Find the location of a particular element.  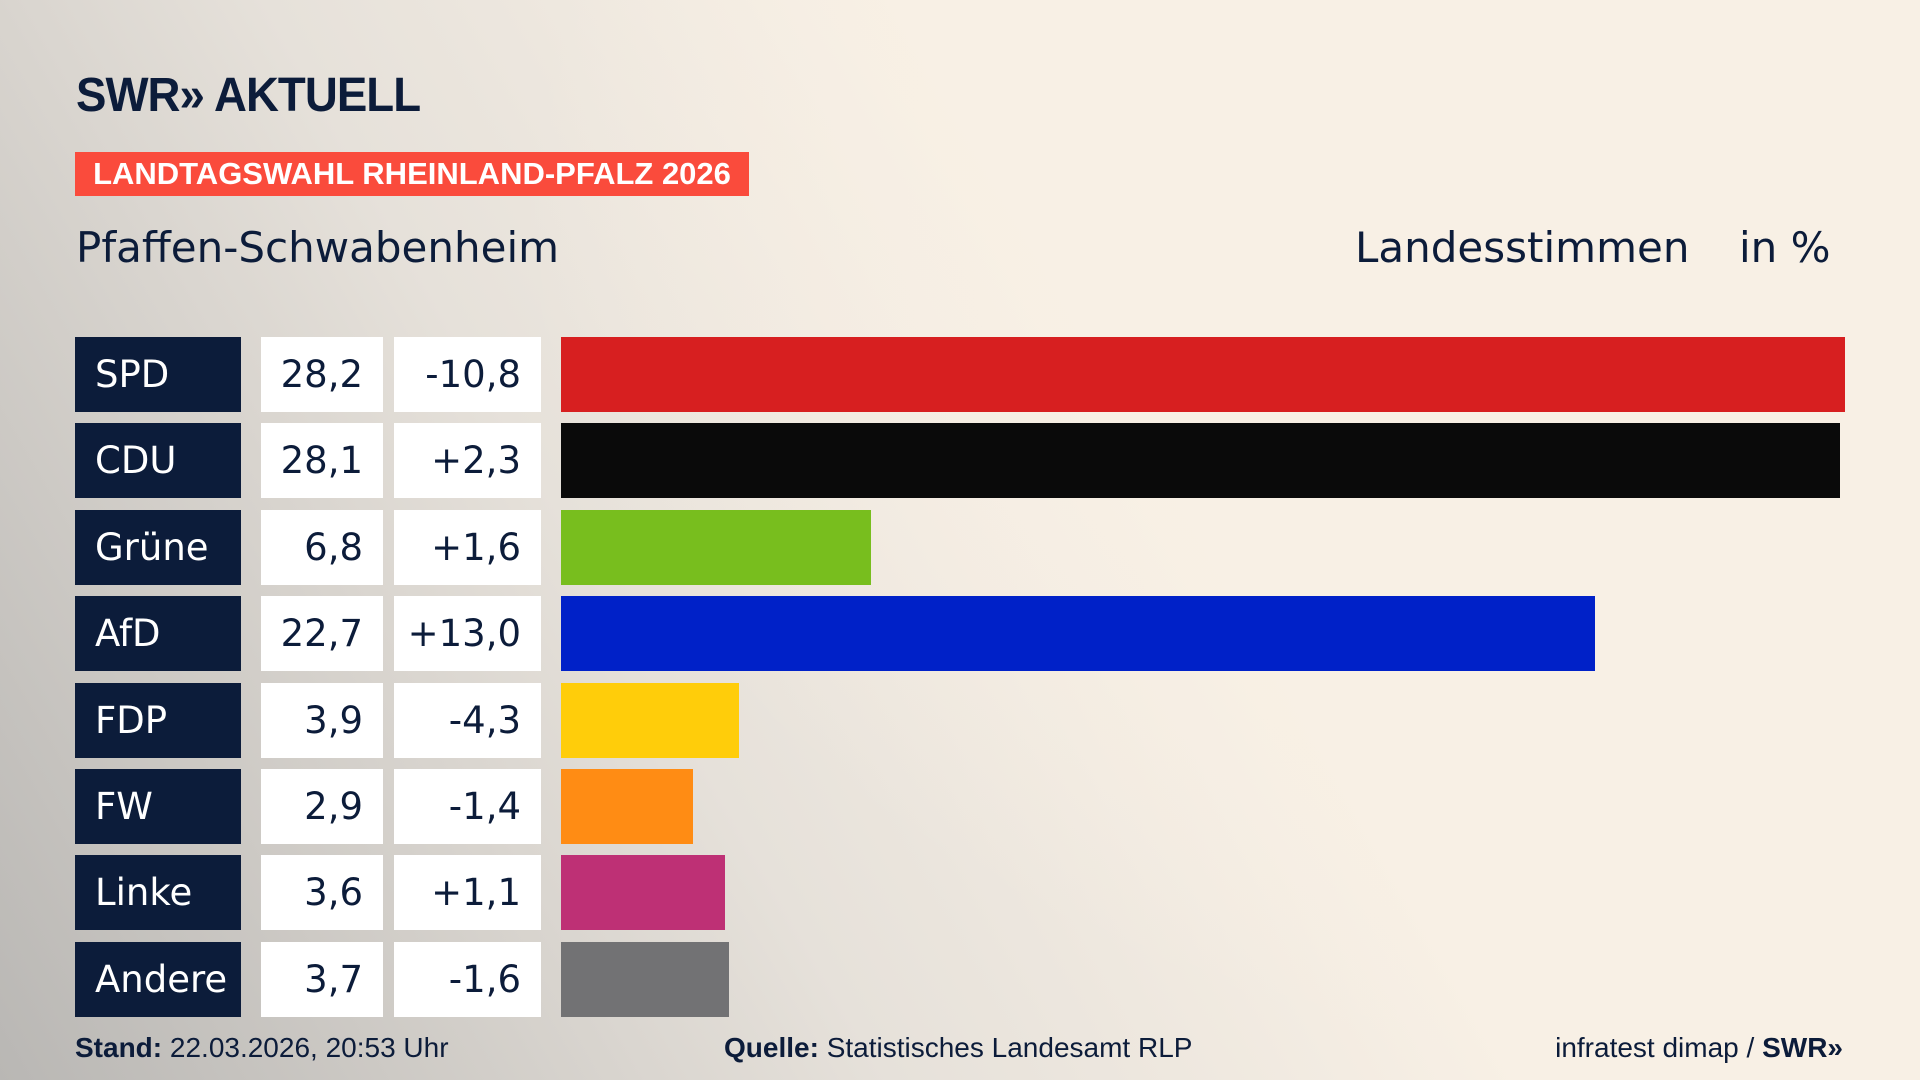

value-label: 3,7 is located at coordinates (322, 979).